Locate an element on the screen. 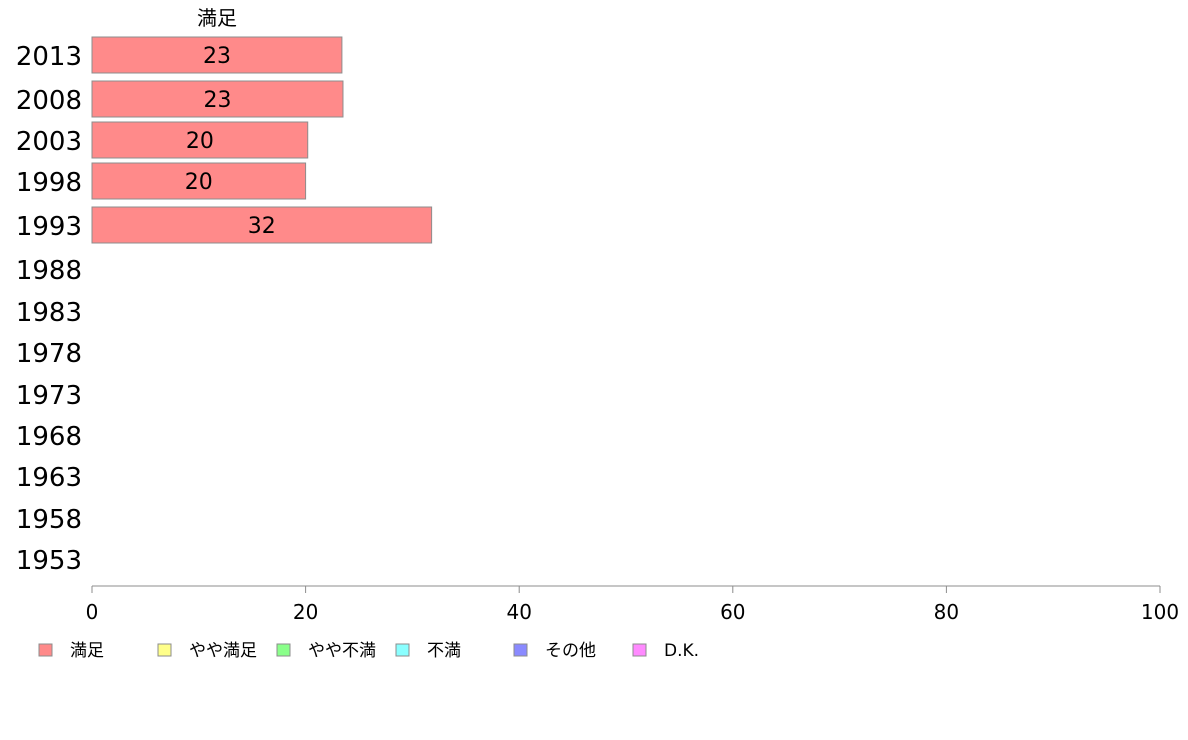 The width and height of the screenshot is (1188, 740). year-label: 2003 is located at coordinates (49, 142).